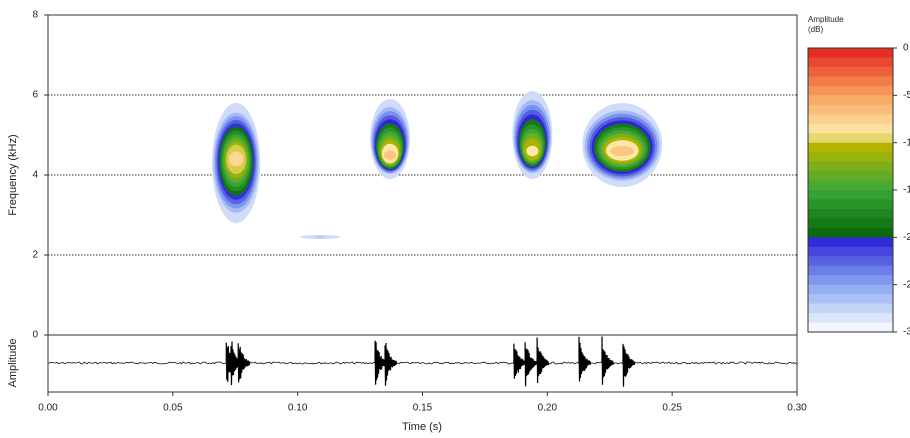  Describe the element at coordinates (826, 19) in the screenshot. I see `colorbar-title: Amplitude` at that location.